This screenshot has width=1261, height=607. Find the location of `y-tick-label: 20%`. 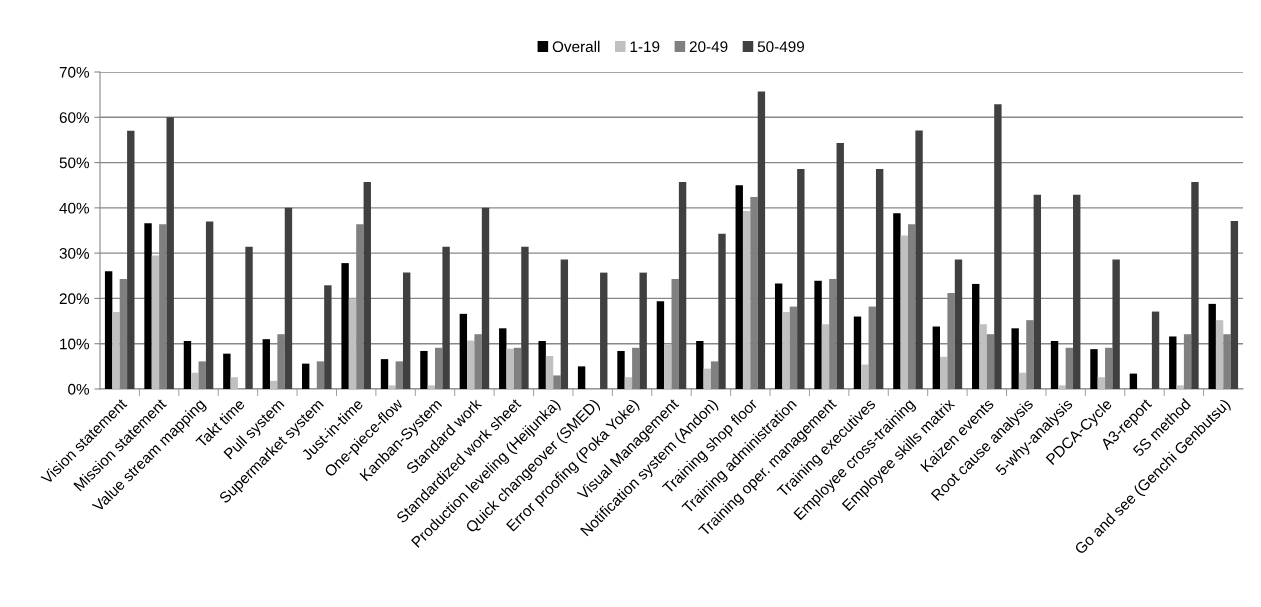

y-tick-label: 20% is located at coordinates (74, 299).